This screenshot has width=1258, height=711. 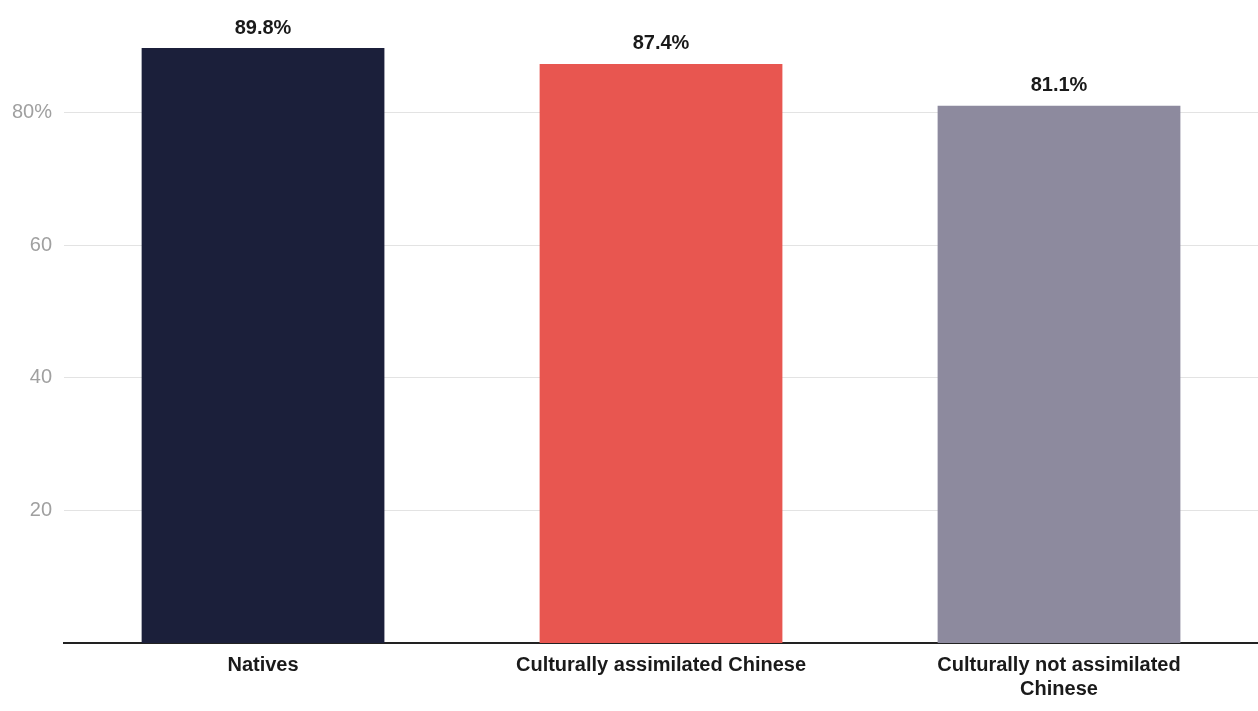 What do you see at coordinates (263, 26) in the screenshot?
I see `data-label: 89.8%` at bounding box center [263, 26].